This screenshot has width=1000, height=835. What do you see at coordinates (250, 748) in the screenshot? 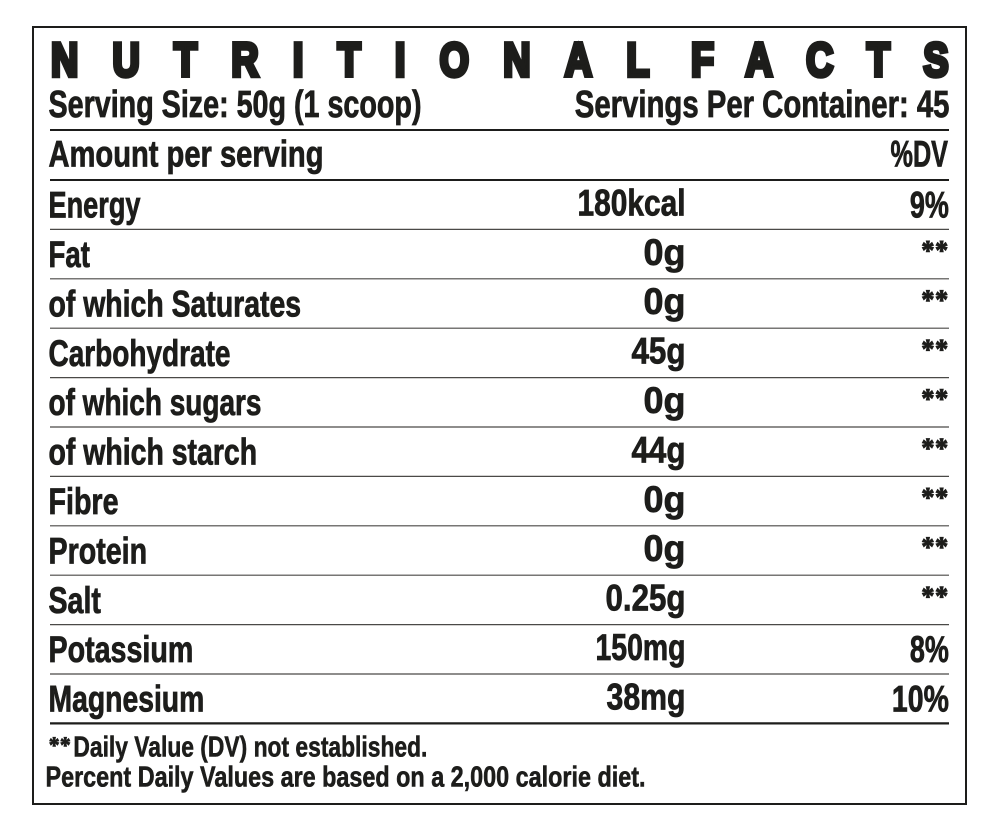
I see `svg-text:Daily Value (DV) not establish: Daily Value (DV) not established.` at bounding box center [250, 748].